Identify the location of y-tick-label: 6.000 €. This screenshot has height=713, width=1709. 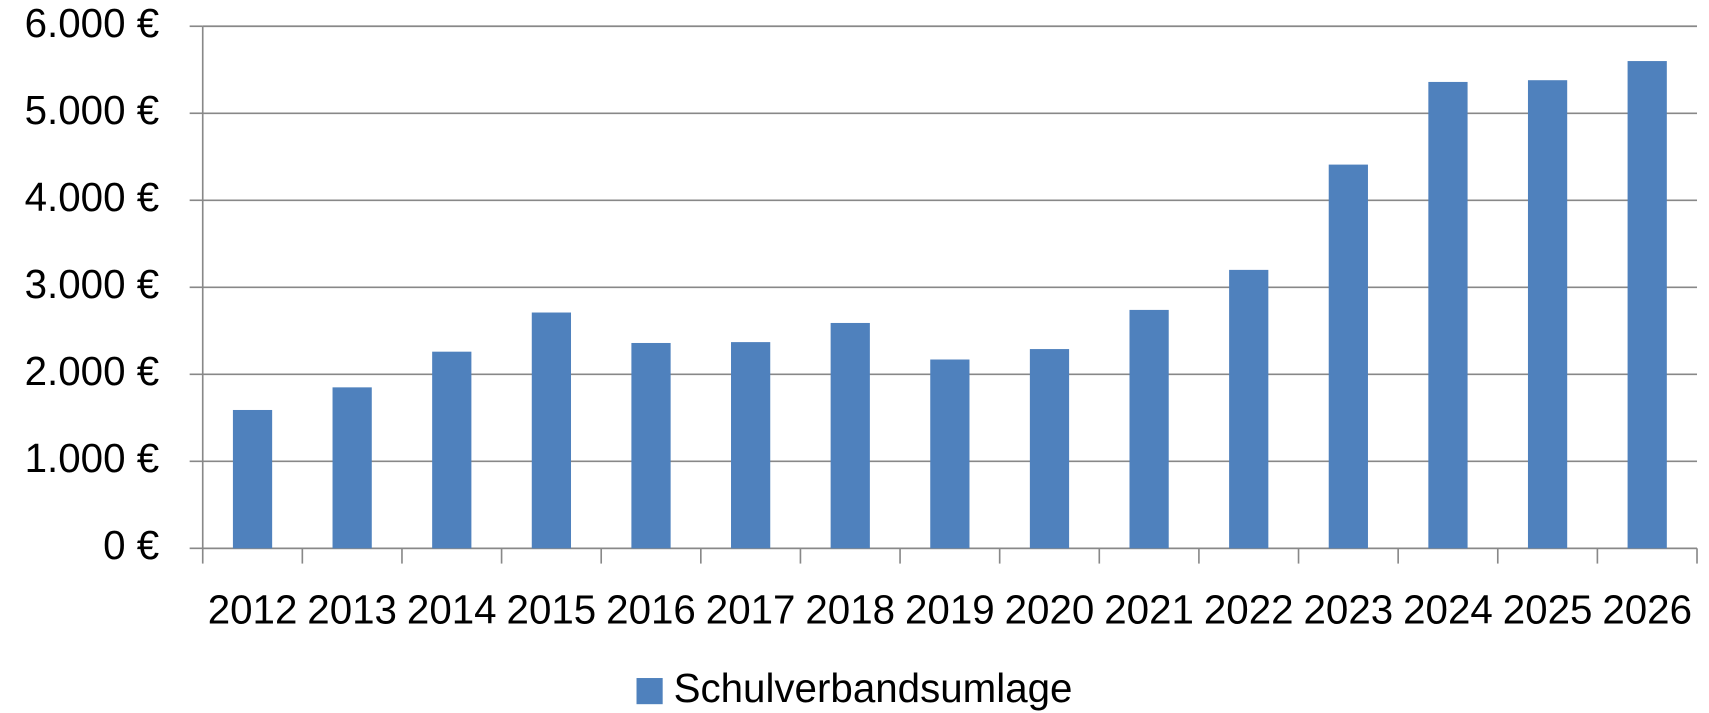
(92, 23).